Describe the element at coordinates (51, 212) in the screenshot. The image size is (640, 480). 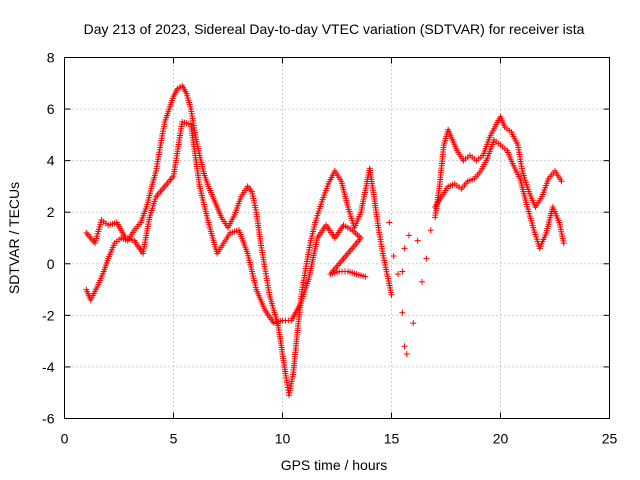
I see `y-tick-label: 2` at that location.